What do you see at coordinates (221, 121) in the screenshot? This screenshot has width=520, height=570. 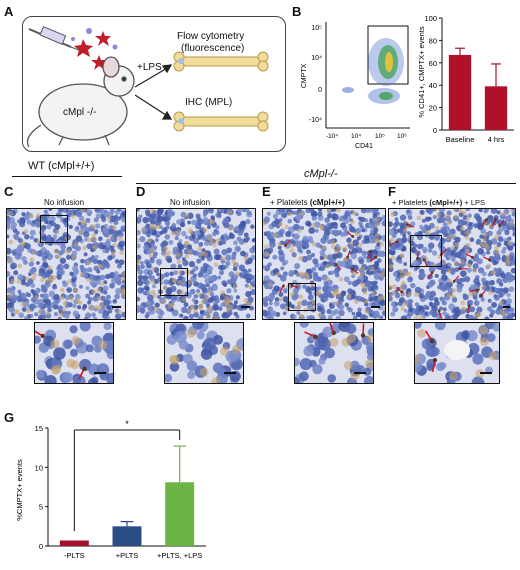 I see `bone-icon-bottom` at bounding box center [221, 121].